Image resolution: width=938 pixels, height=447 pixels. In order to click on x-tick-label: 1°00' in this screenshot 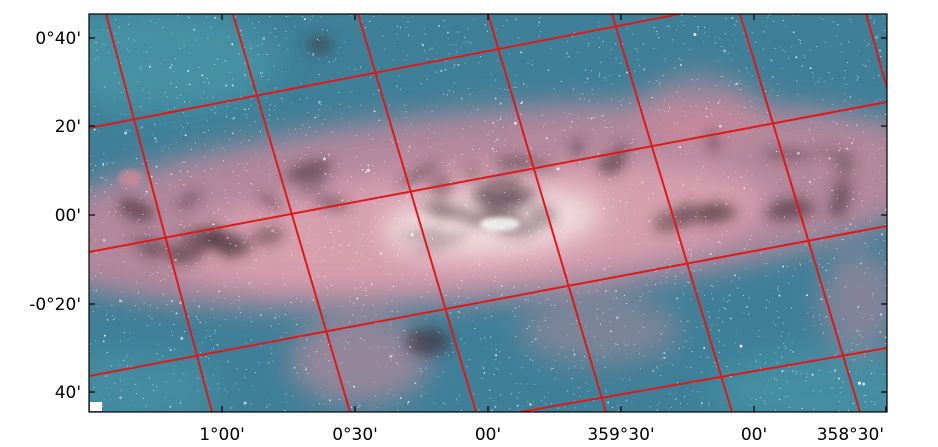, I will do `click(222, 435)`.